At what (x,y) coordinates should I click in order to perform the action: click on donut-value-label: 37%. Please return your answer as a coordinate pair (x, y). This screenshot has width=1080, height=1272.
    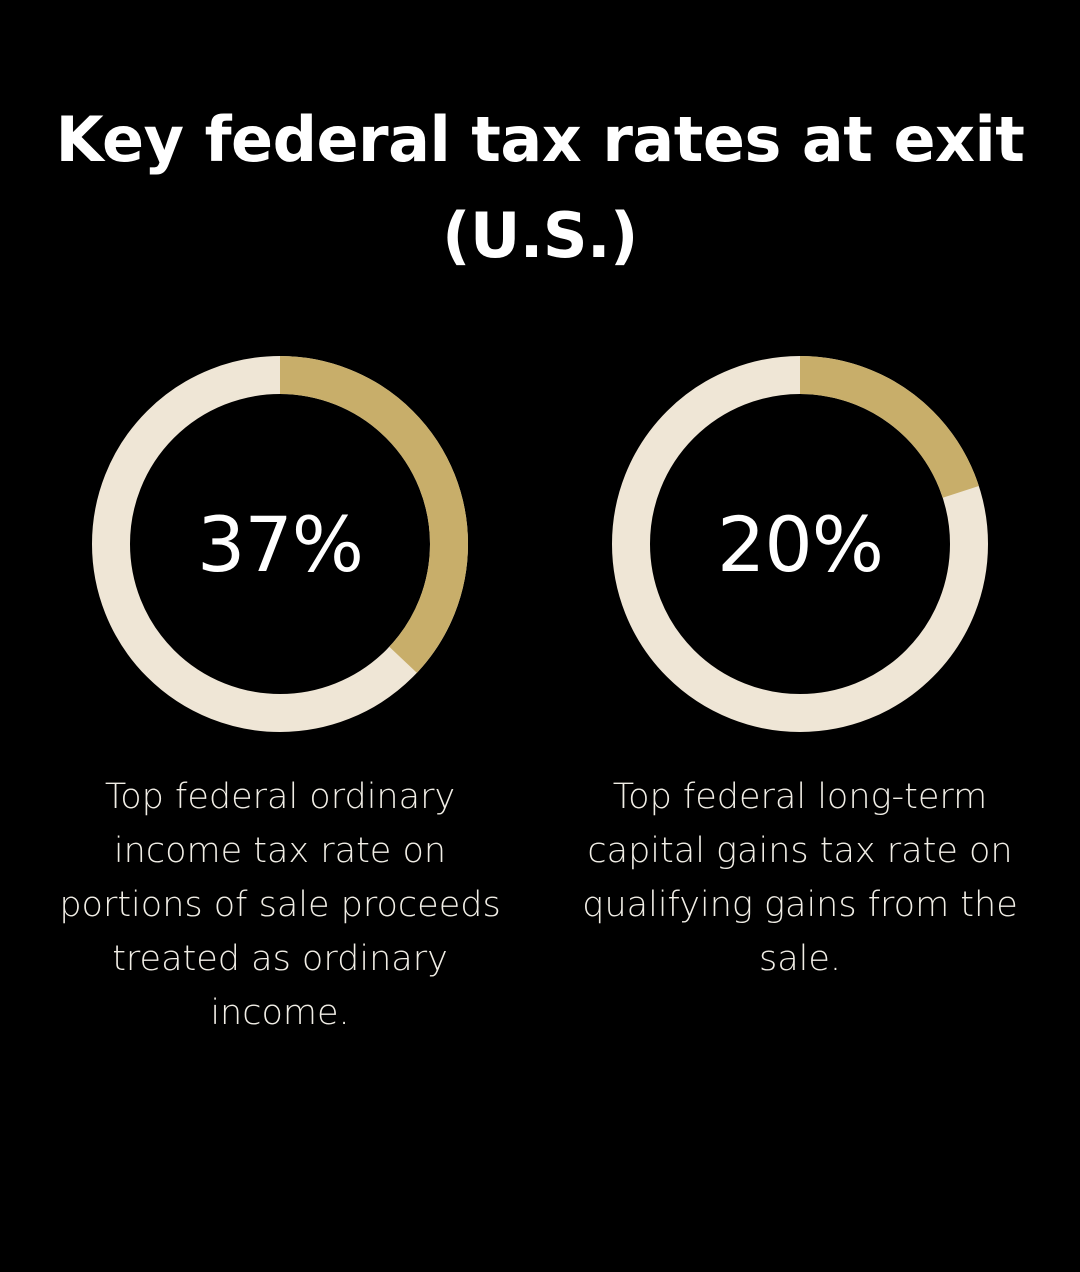
    Looking at the image, I should click on (280, 544).